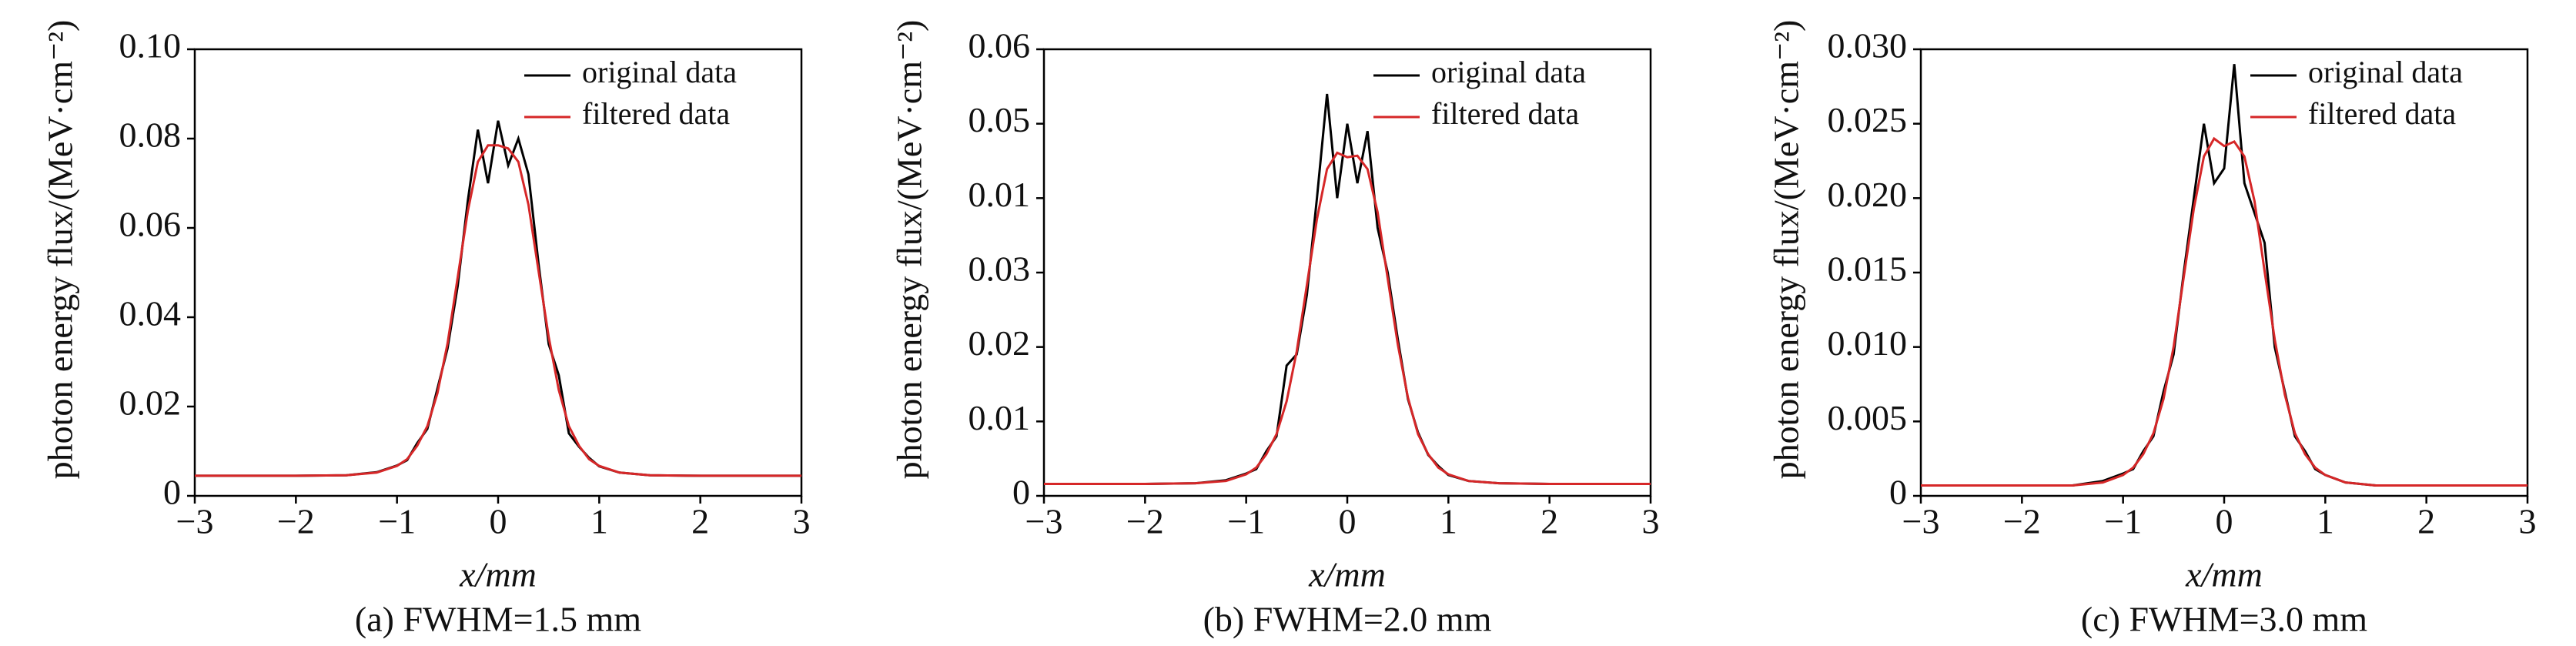 This screenshot has height=646, width=2576. Describe the element at coordinates (1868, 269) in the screenshot. I see `y-tick-label: 0.015` at that location.